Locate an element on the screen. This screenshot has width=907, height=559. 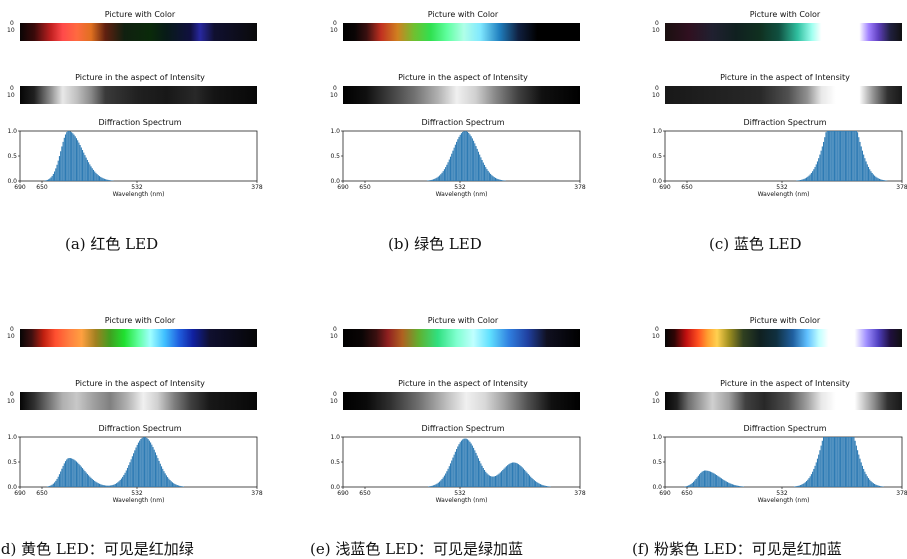
subfigure-caption: (e) 浅蓝色 LED：可见是绿加蓝 is located at coordinates (416, 548).